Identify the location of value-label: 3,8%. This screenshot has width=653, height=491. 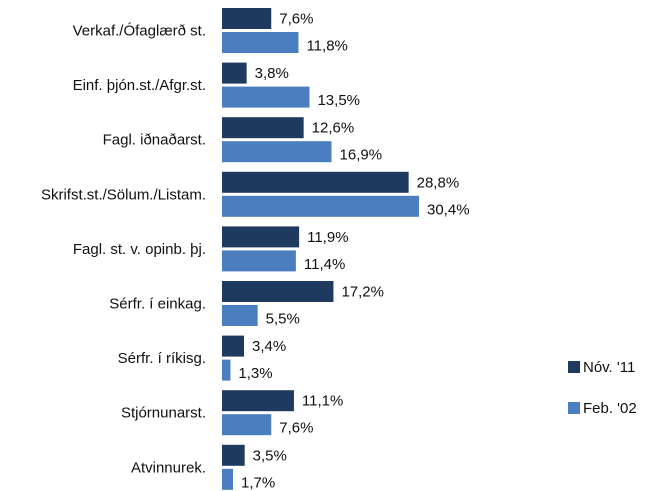
(272, 73).